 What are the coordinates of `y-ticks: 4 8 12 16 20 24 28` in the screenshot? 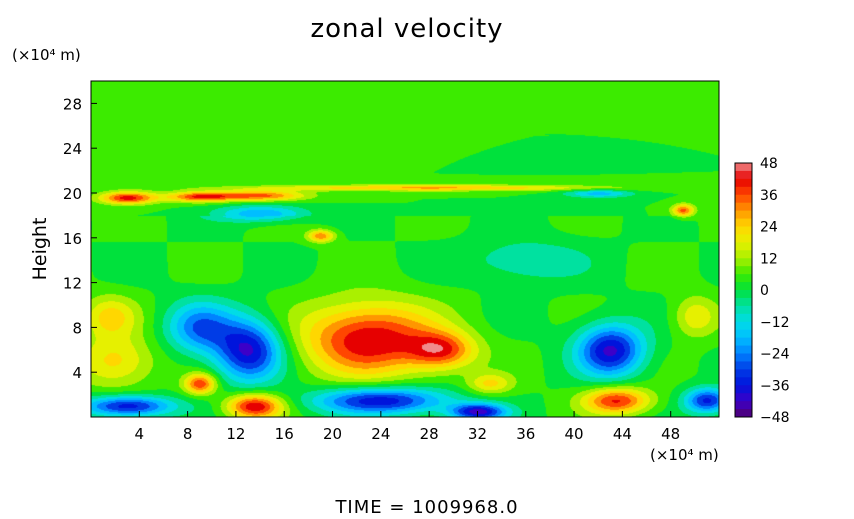 It's located at (80, 238).